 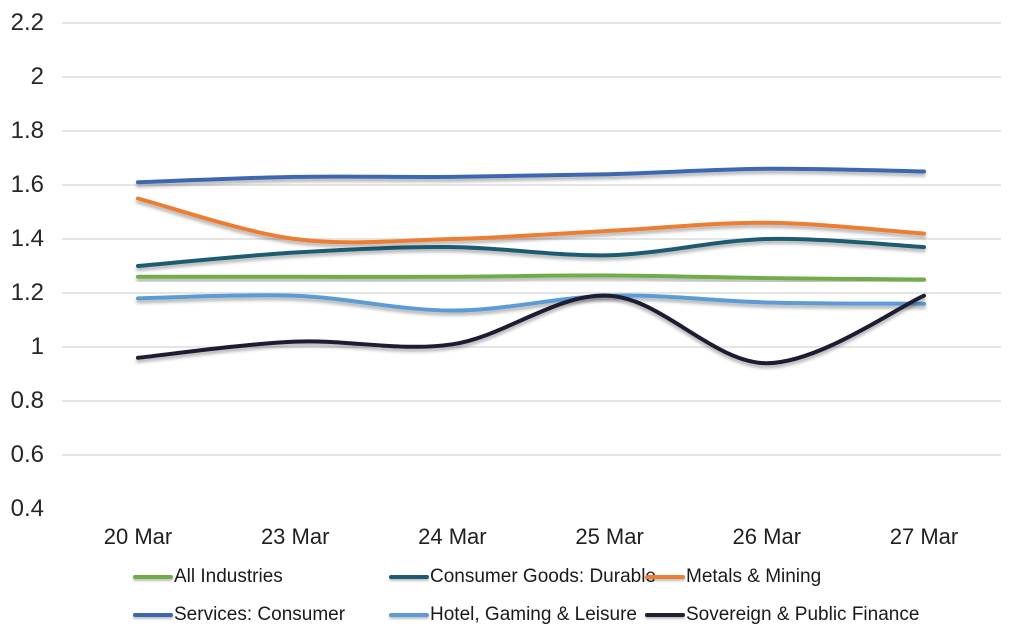 I want to click on x-tick-label: 26 Mar, so click(x=767, y=536).